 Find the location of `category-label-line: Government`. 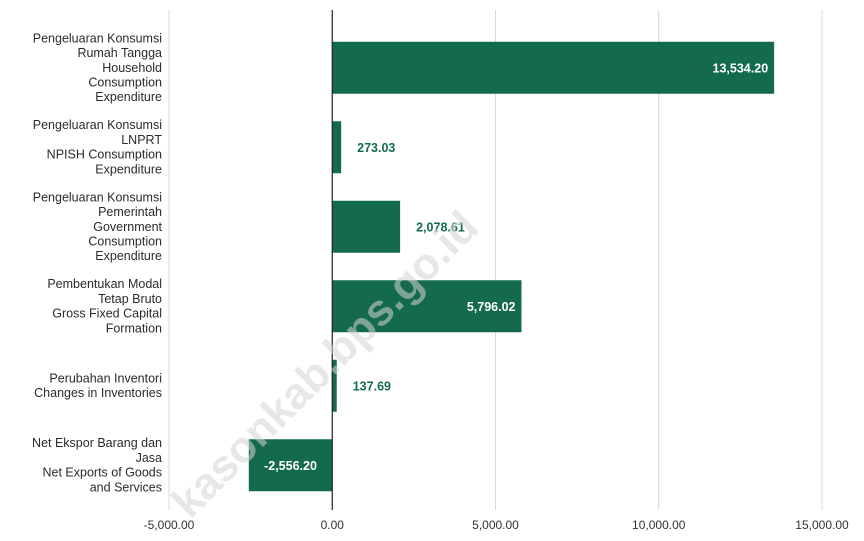

category-label-line: Government is located at coordinates (127, 227).